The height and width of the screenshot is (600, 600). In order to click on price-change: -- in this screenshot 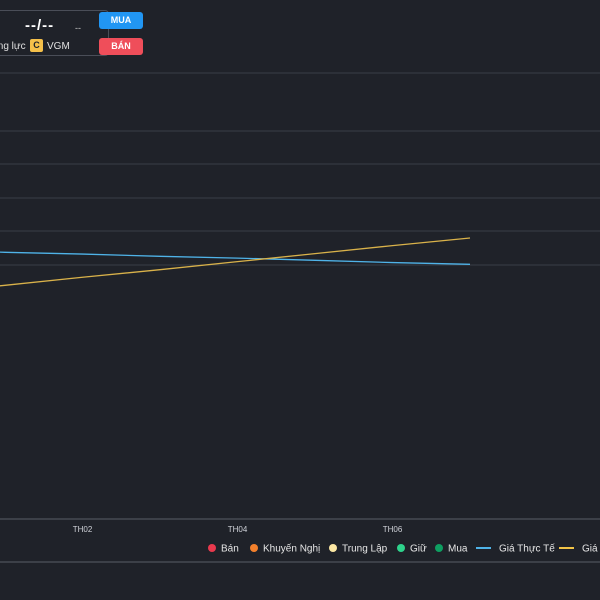, I will do `click(78, 28)`.